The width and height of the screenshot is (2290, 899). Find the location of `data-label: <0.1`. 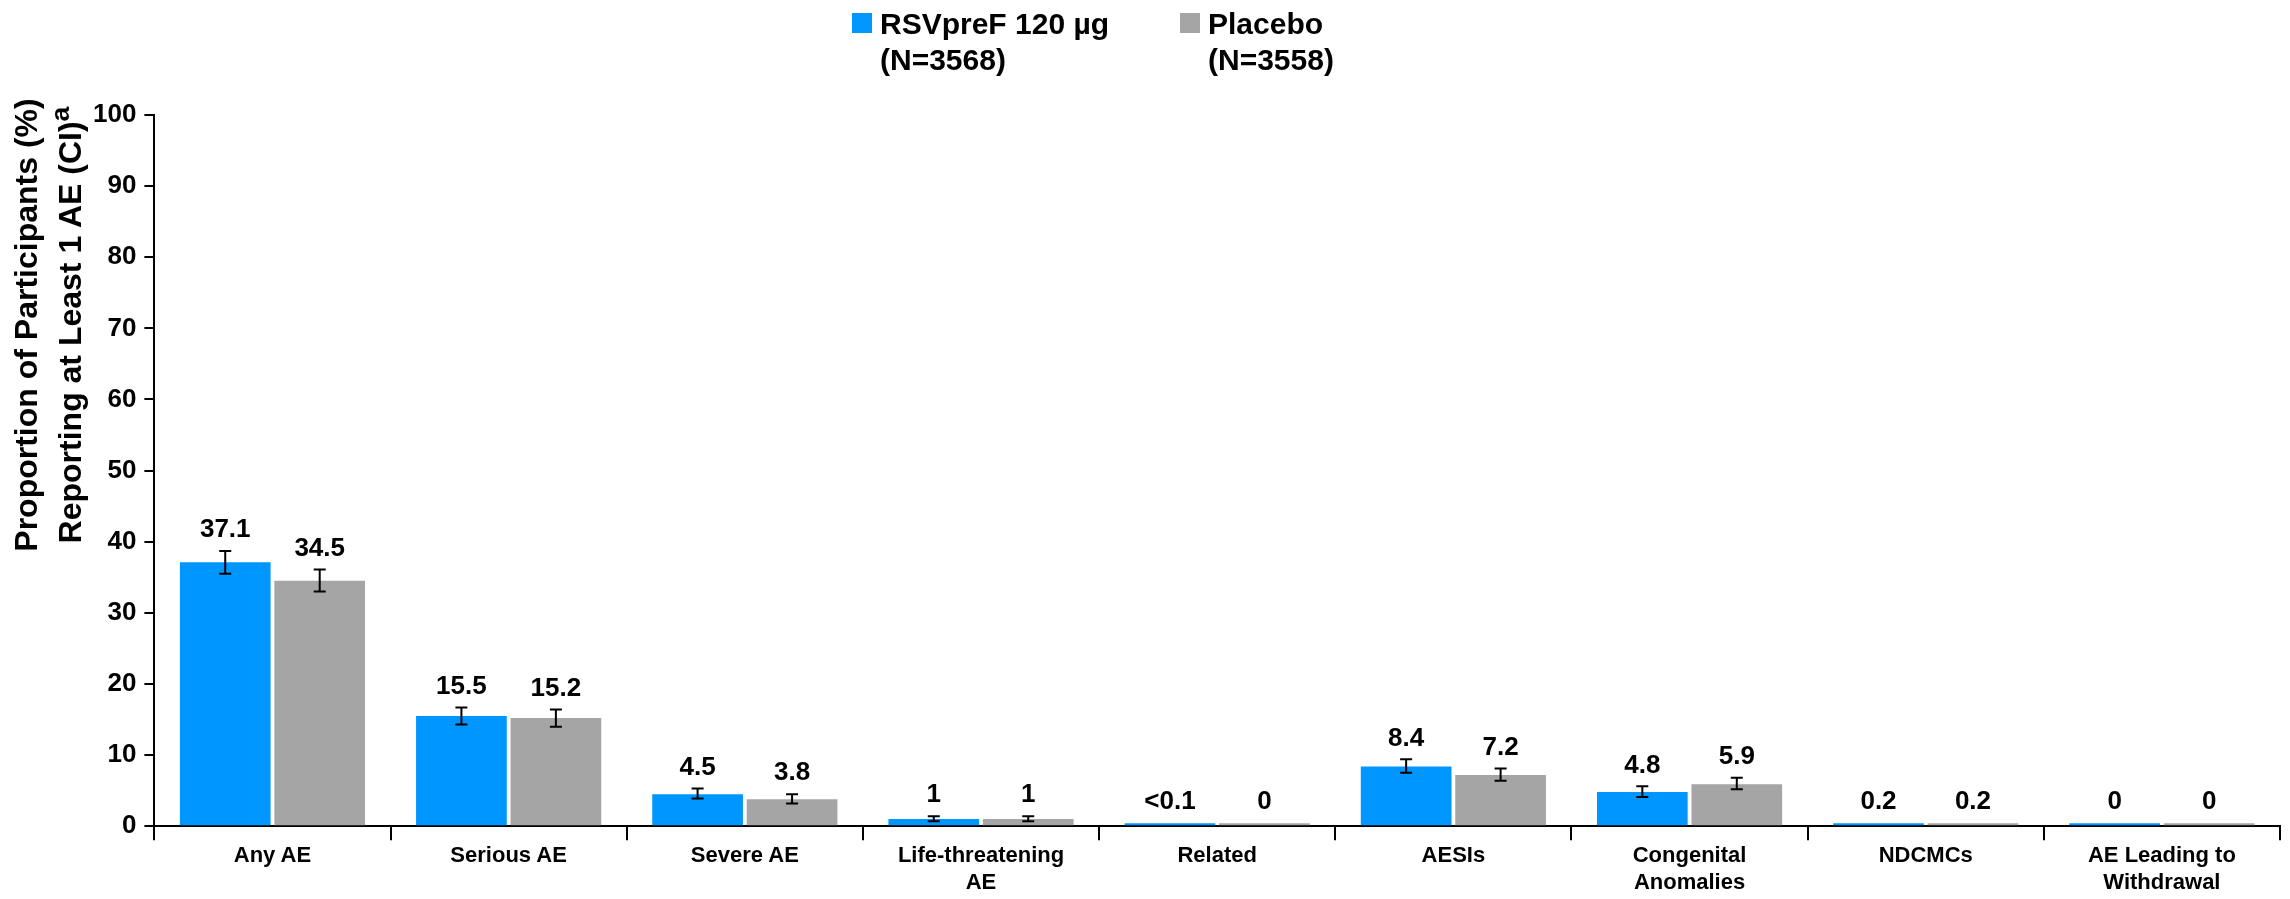

data-label: <0.1 is located at coordinates (1170, 800).